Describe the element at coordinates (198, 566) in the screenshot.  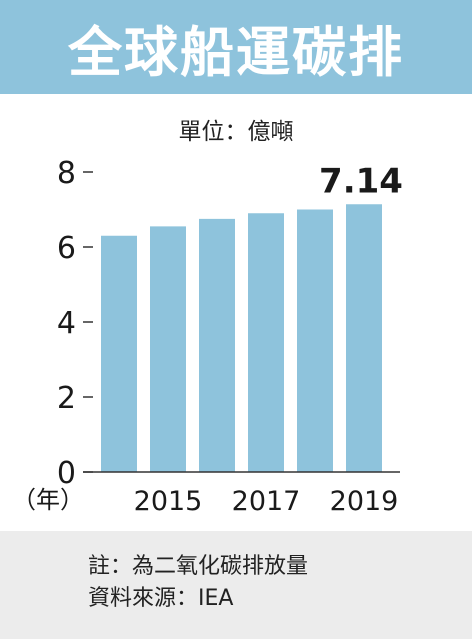
I see `footer-note: 註：為二氧化碳排放量` at that location.